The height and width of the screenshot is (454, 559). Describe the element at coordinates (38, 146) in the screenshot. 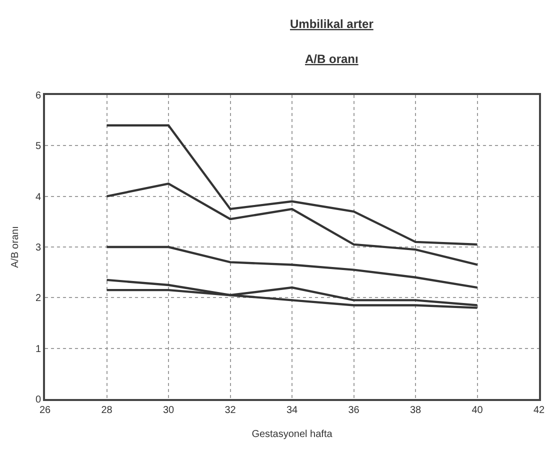

I see `y-tick-label: 5` at that location.